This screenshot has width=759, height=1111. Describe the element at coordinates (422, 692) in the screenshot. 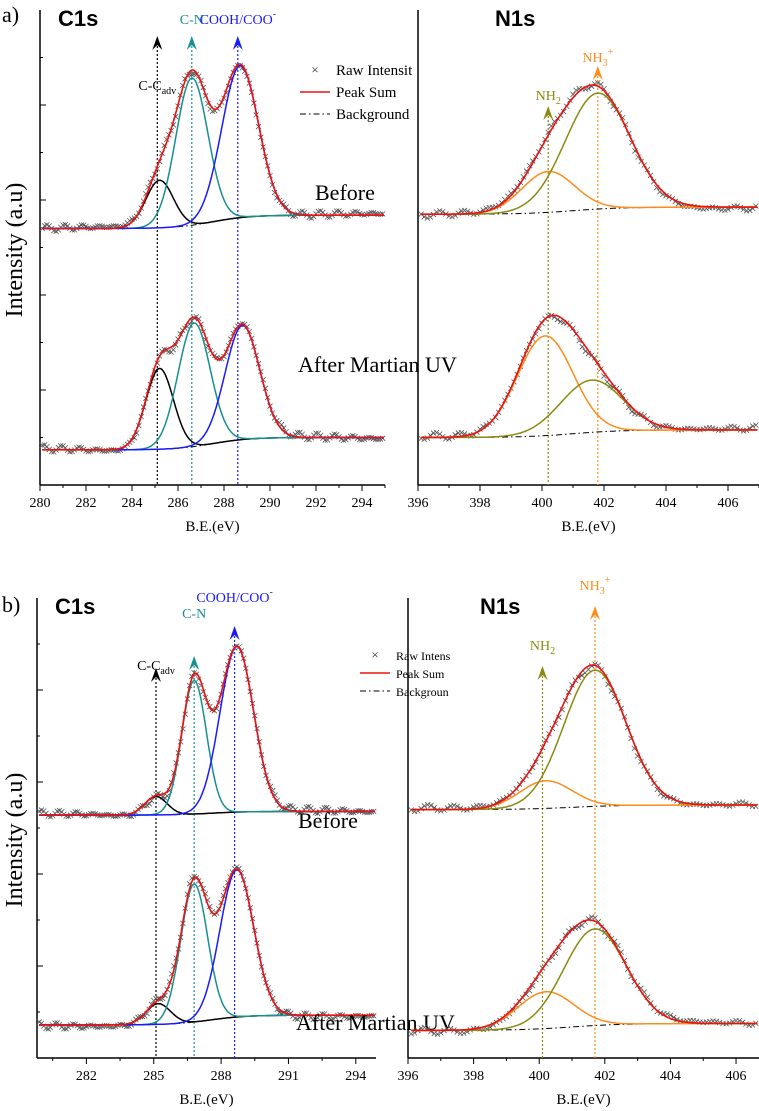

I see `legend-item-label: Backgroun` at that location.